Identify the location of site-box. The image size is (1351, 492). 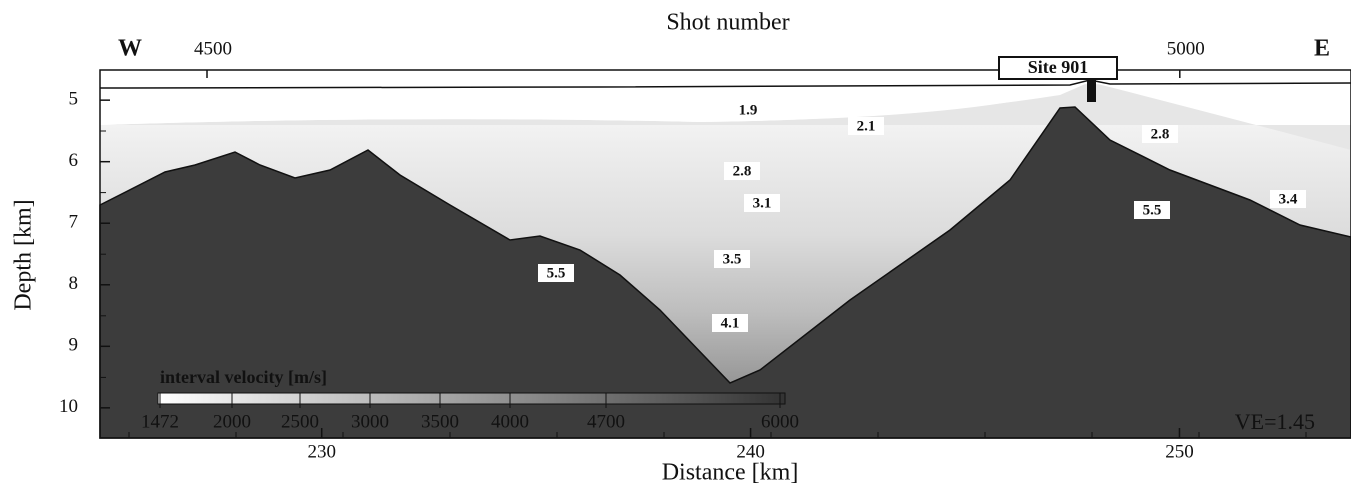
(1058, 68).